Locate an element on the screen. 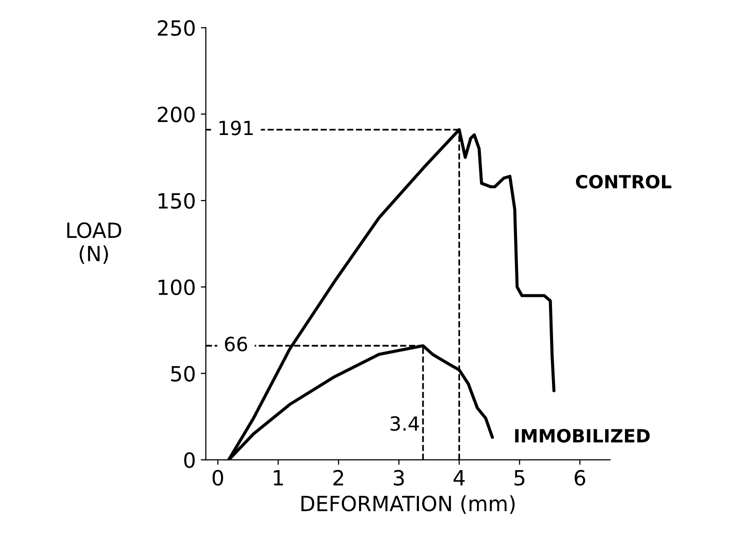  series-label: IMMOBILIZED is located at coordinates (582, 435).